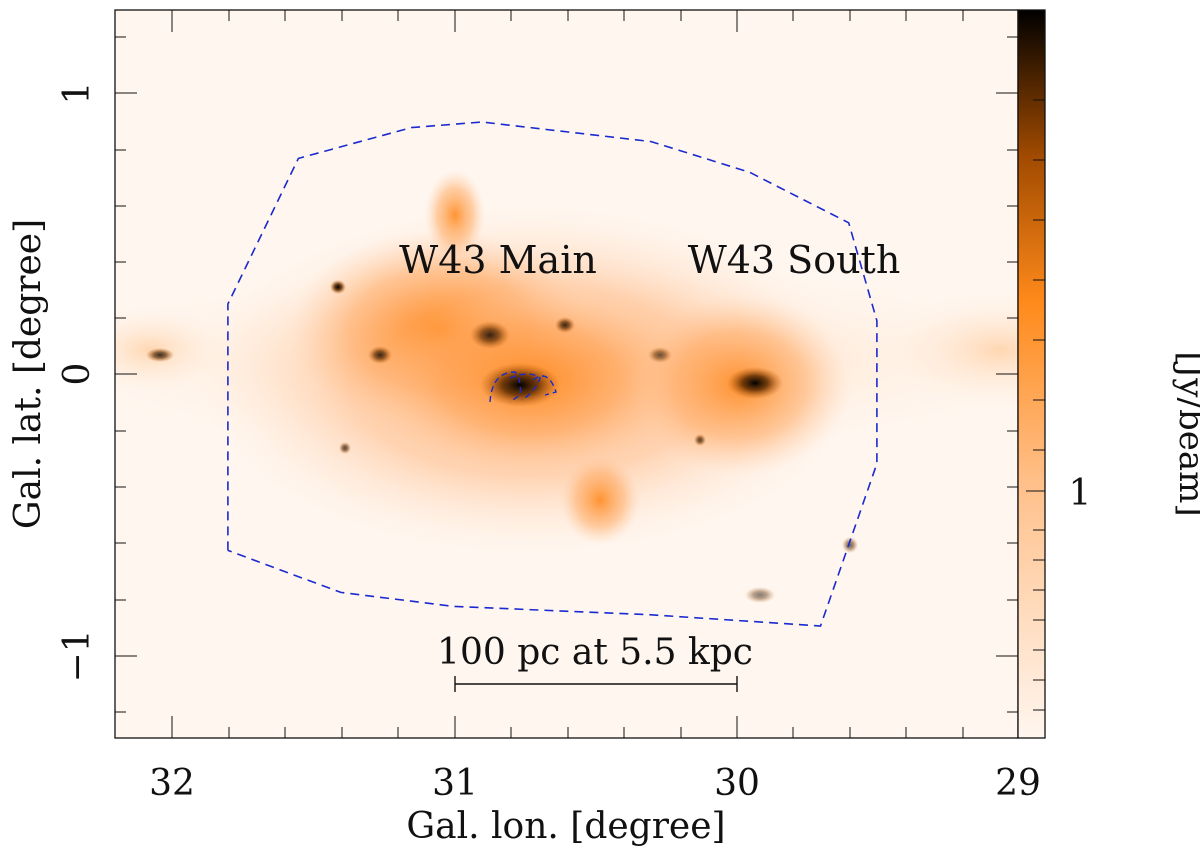 Image resolution: width=1200 pixels, height=850 pixels. What do you see at coordinates (77, 655) in the screenshot?
I see `y-tick-label: −1` at bounding box center [77, 655].